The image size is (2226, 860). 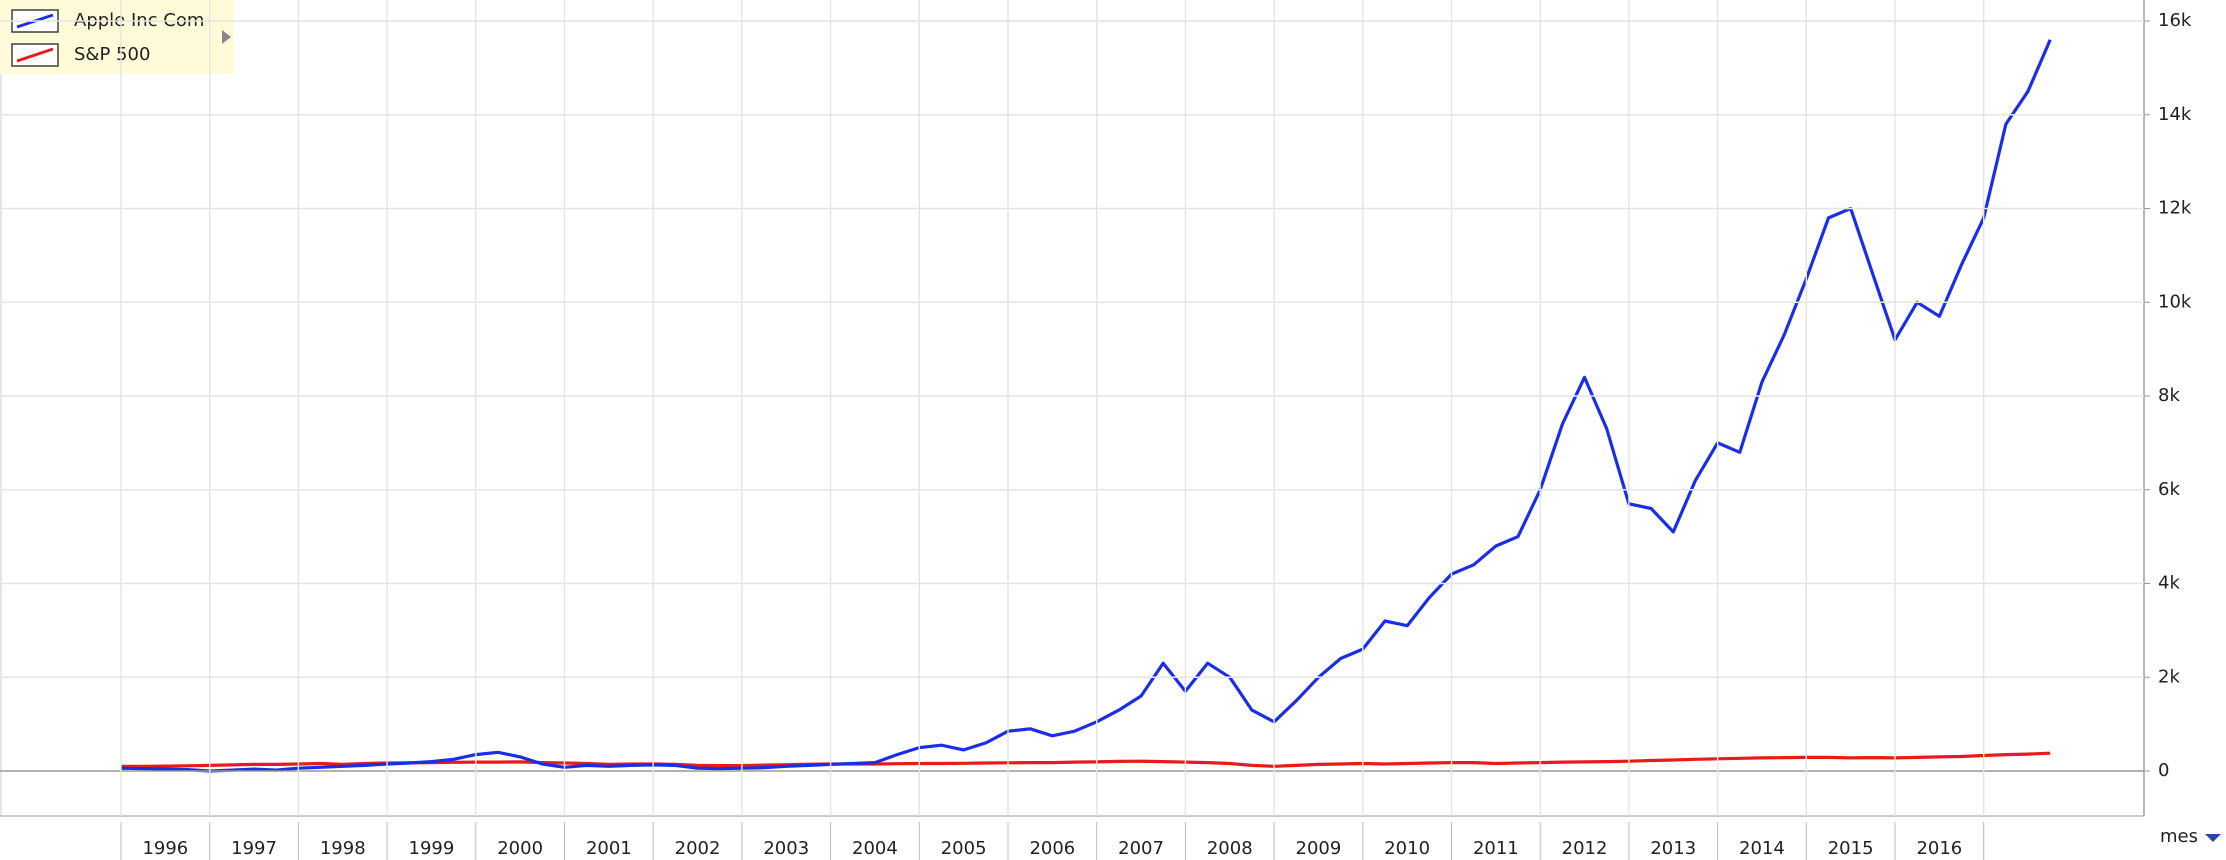 What do you see at coordinates (2169, 489) in the screenshot?
I see `y-tick-label: 6k` at bounding box center [2169, 489].